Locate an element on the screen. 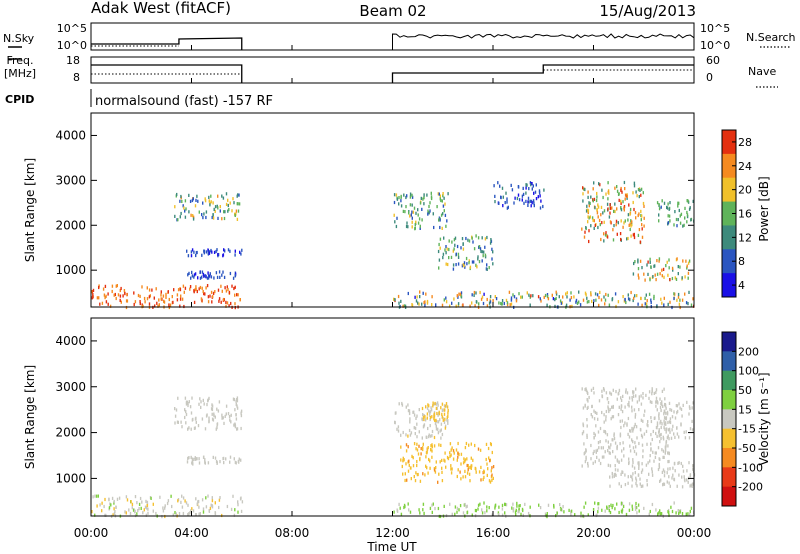  colorbar-tick-label: -200 is located at coordinates (750, 487).